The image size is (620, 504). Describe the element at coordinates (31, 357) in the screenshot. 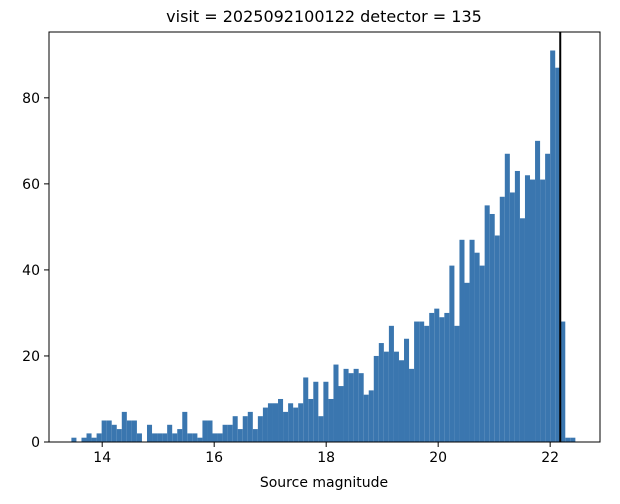

I see `y-tick-label: 20` at that location.